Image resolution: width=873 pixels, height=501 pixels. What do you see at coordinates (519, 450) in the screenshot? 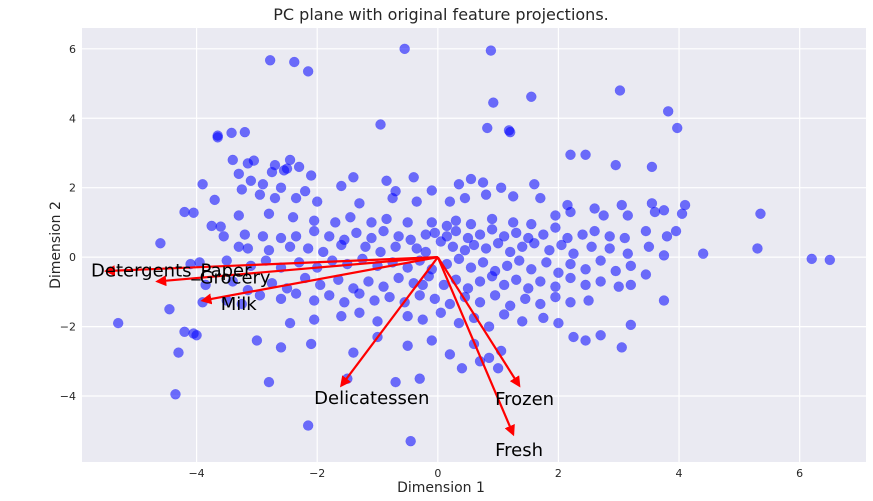
I see `feature-label-fresh: Fresh` at bounding box center [519, 450].